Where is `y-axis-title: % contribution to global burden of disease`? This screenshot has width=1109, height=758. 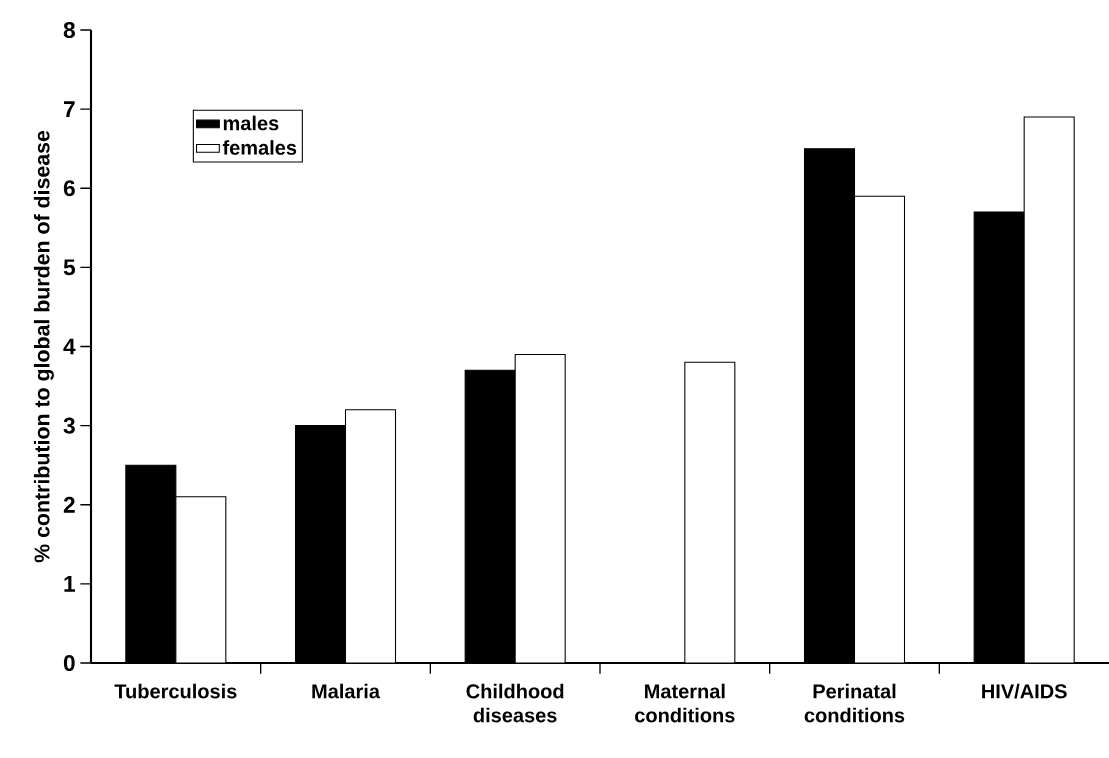 y-axis-title: % contribution to global burden of disease is located at coordinates (43, 346).